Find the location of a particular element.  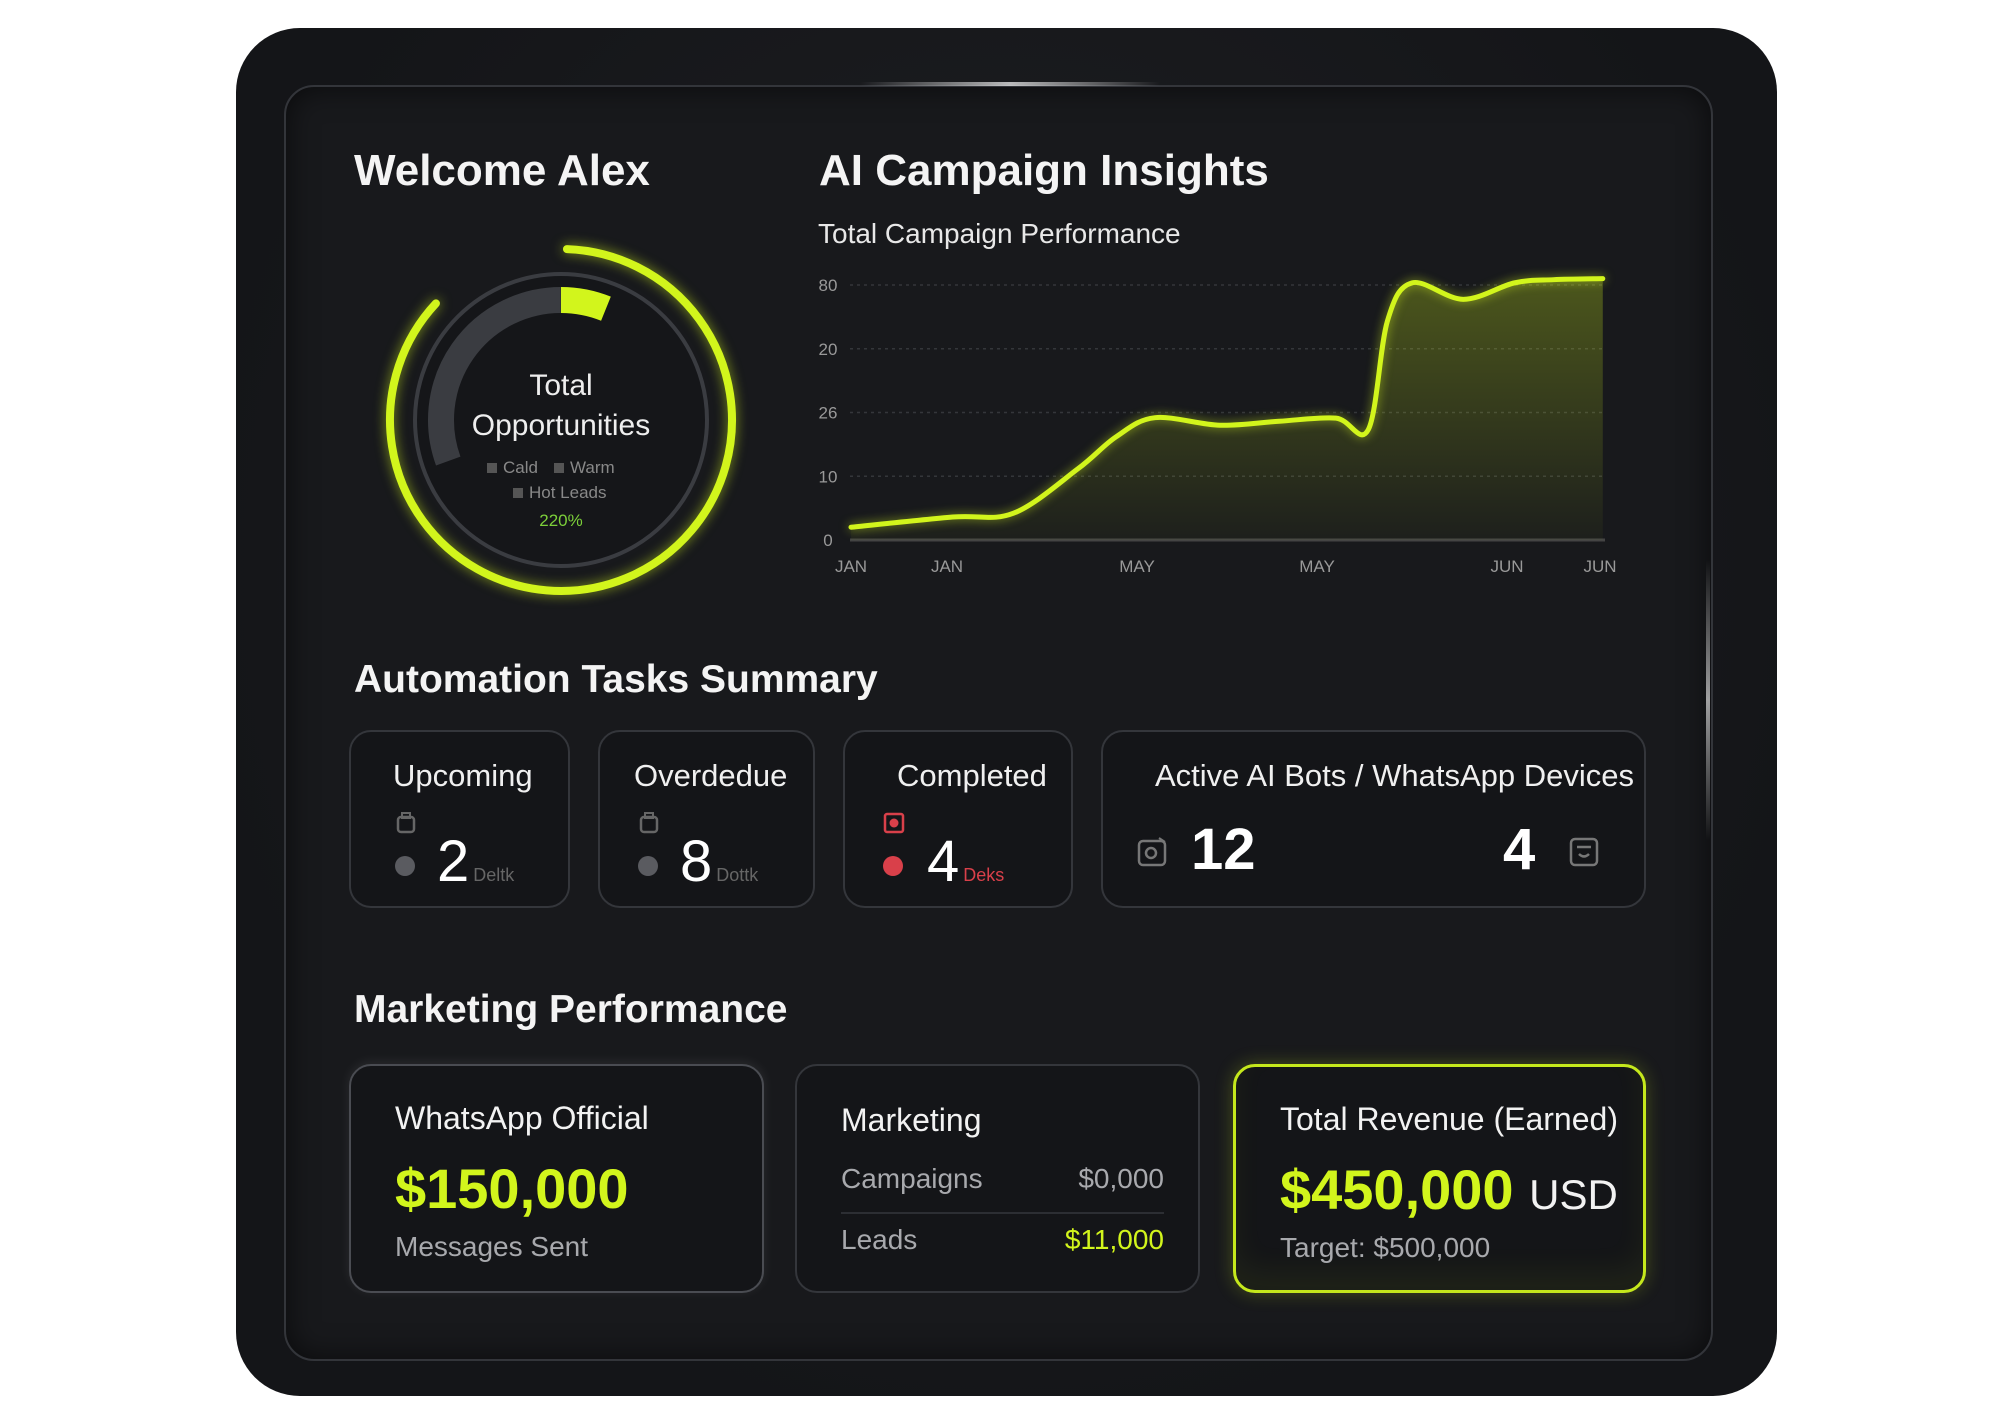

insights-title: AI Campaign Insights is located at coordinates (1044, 170).